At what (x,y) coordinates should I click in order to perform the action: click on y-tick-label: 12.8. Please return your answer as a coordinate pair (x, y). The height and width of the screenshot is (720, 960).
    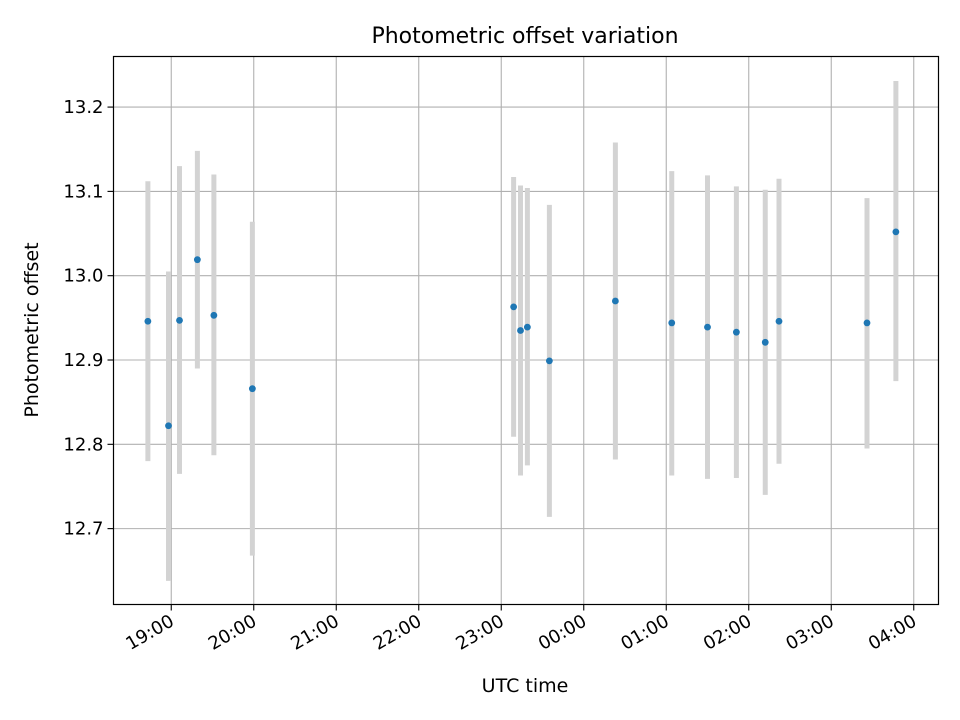
    Looking at the image, I should click on (83, 444).